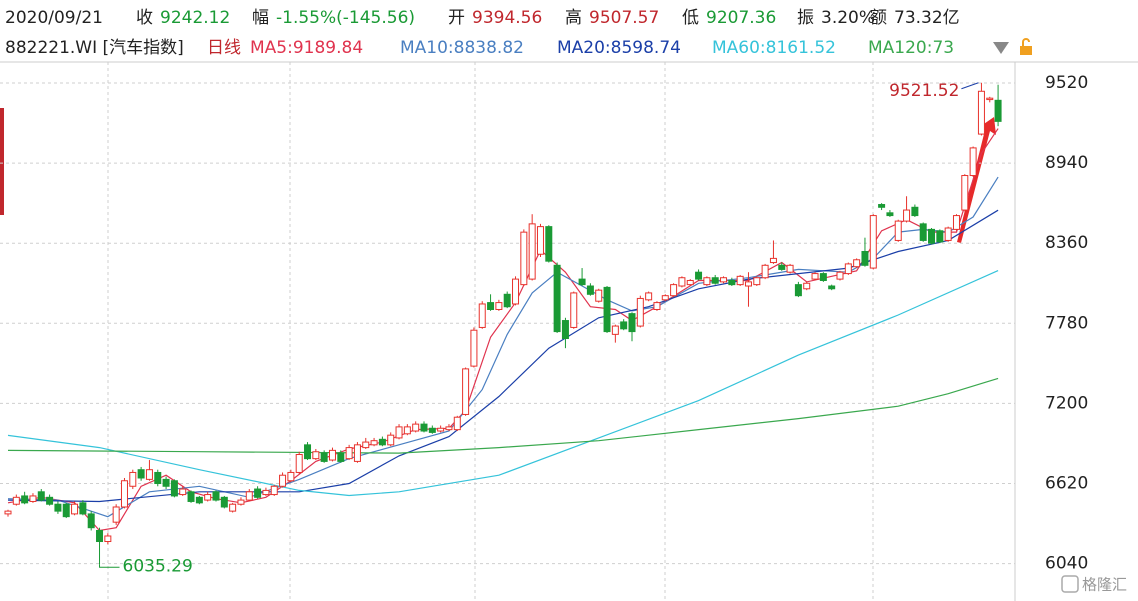 This screenshot has height=601, width=1138. I want to click on period: 日线, so click(224, 48).